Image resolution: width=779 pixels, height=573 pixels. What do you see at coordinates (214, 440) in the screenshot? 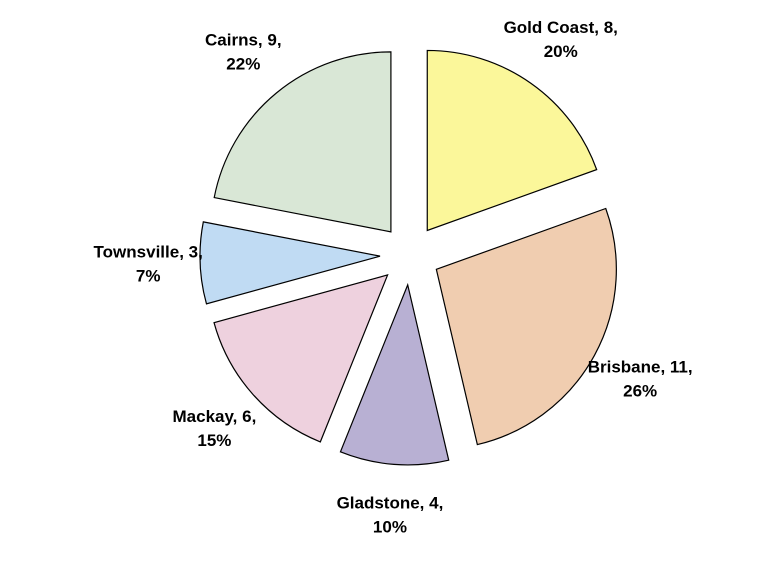
I see `data-label: 15%` at bounding box center [214, 440].